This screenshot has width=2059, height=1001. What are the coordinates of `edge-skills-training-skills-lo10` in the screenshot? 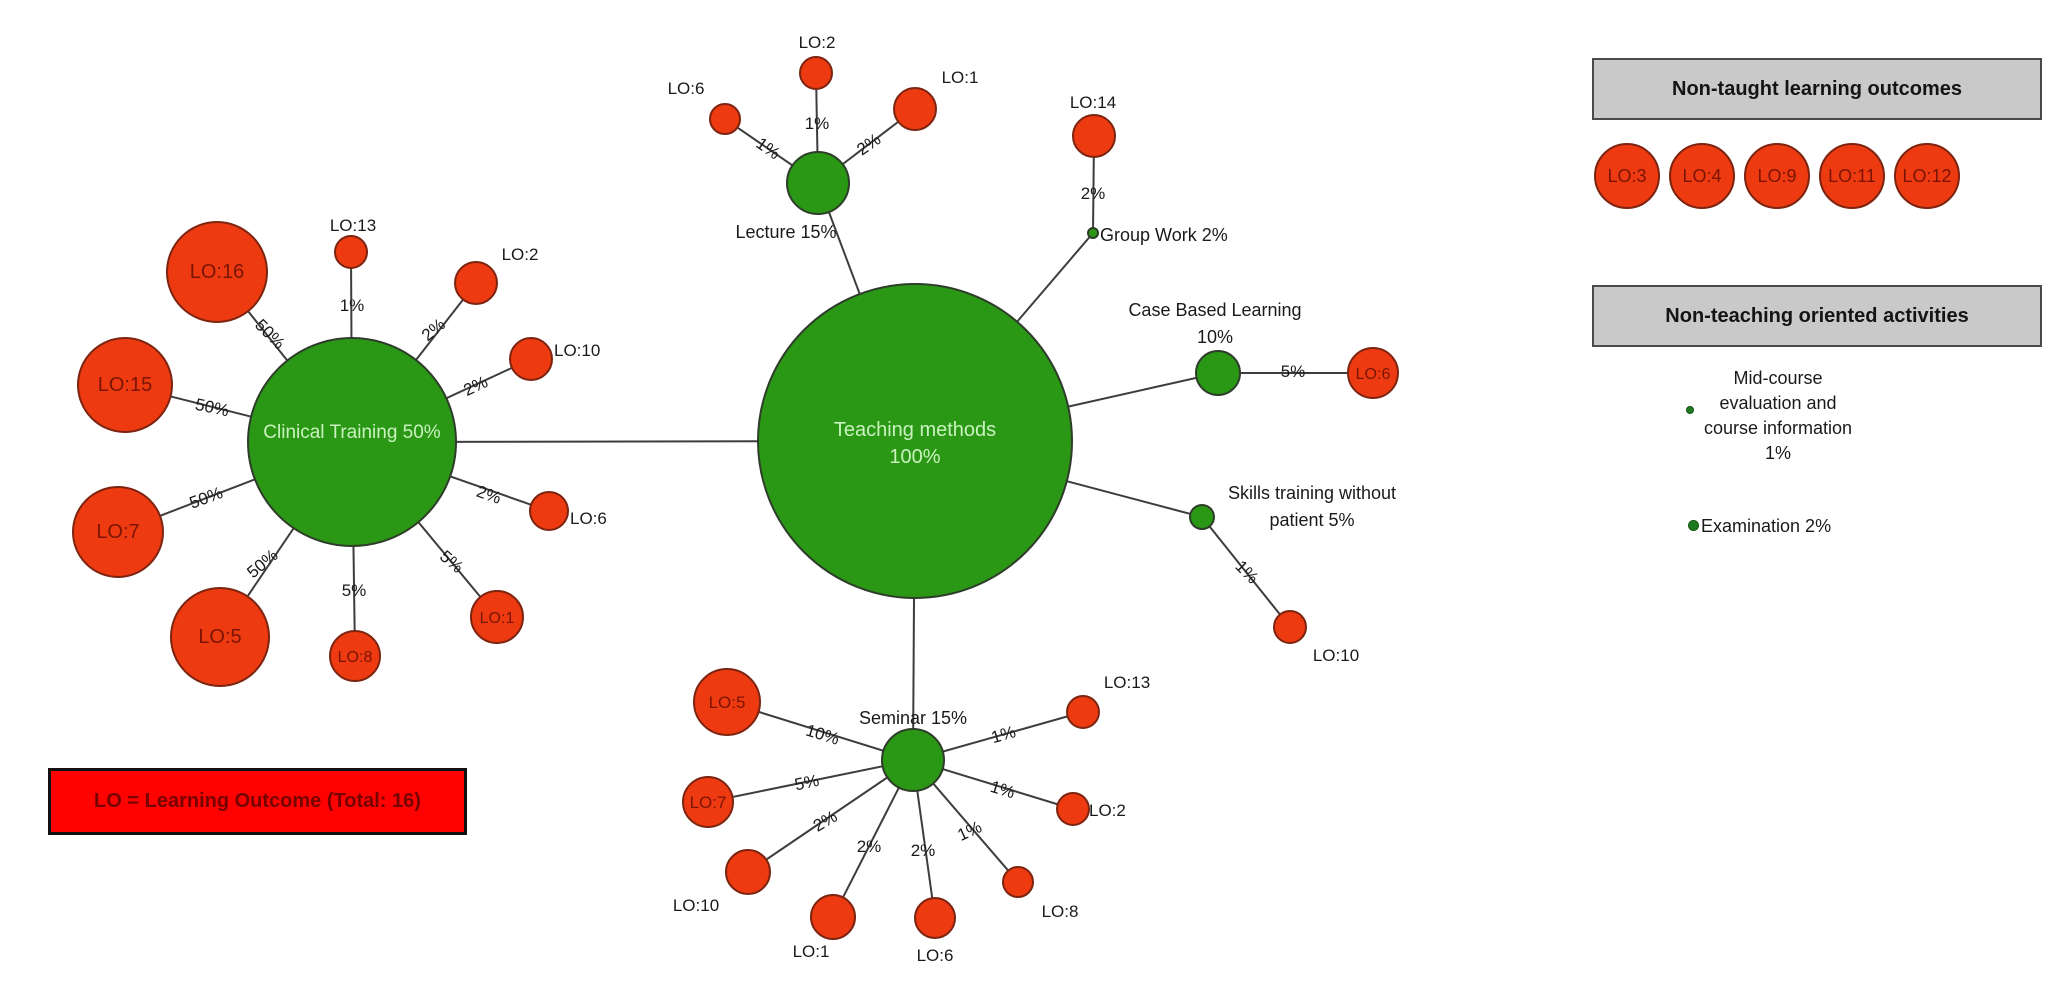 It's located at (1246, 572).